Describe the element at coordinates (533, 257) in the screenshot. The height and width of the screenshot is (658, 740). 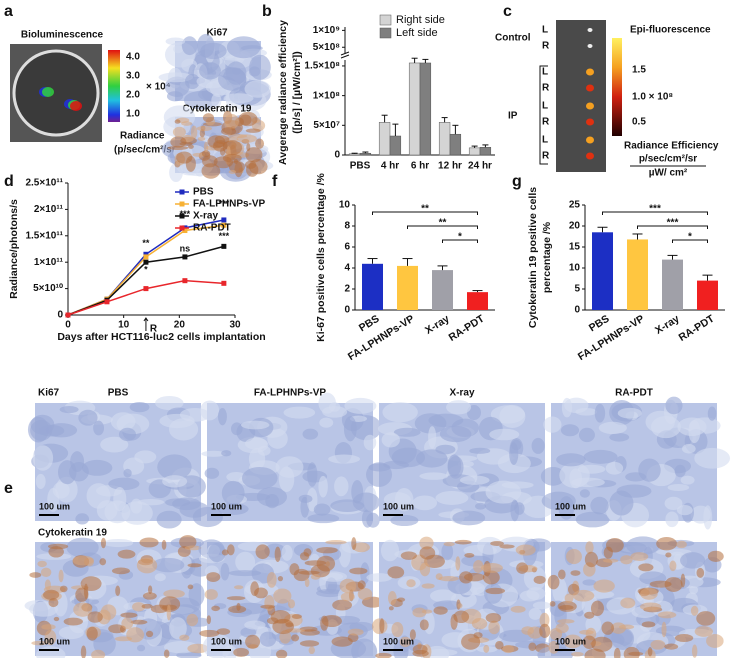
I see `y-axis-label: Cytokeratin 19 positive cells` at that location.